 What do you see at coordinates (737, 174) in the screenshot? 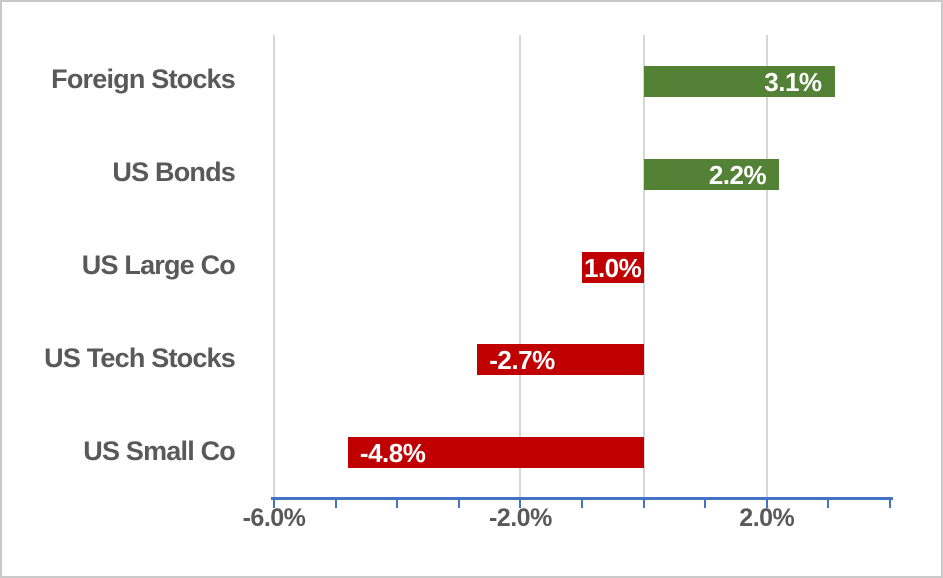
I see `bar-value-label-us-bonds: 2.2%` at bounding box center [737, 174].